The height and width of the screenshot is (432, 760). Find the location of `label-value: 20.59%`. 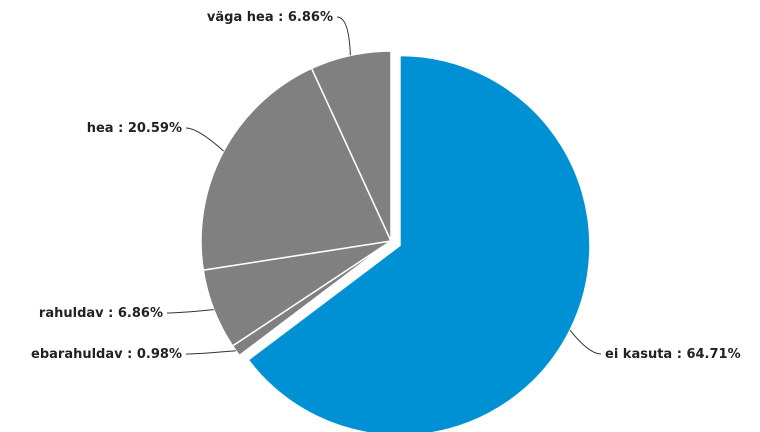

label-value: 20.59% is located at coordinates (155, 128).